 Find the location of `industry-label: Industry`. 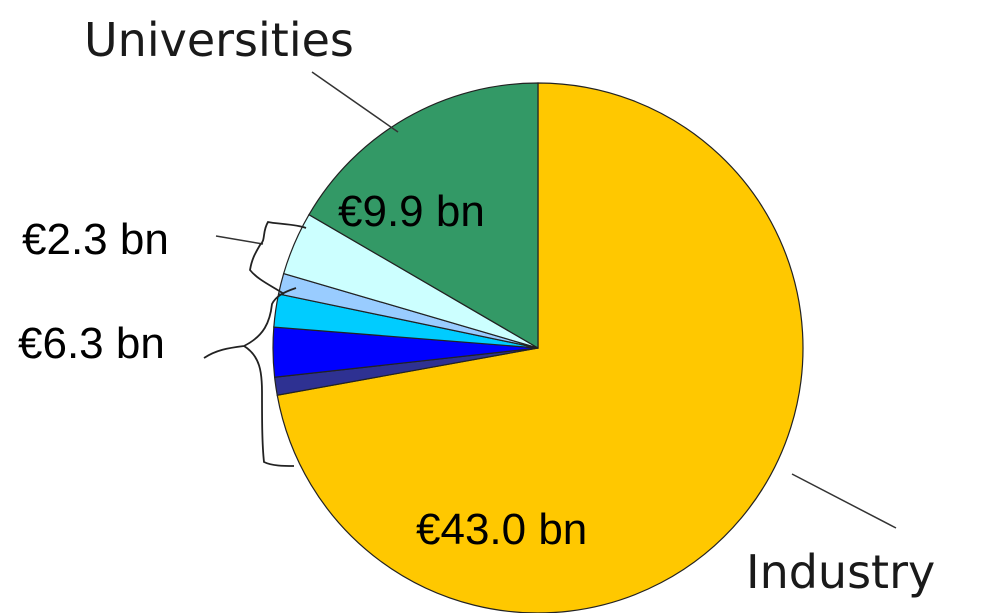

industry-label: Industry is located at coordinates (840, 572).